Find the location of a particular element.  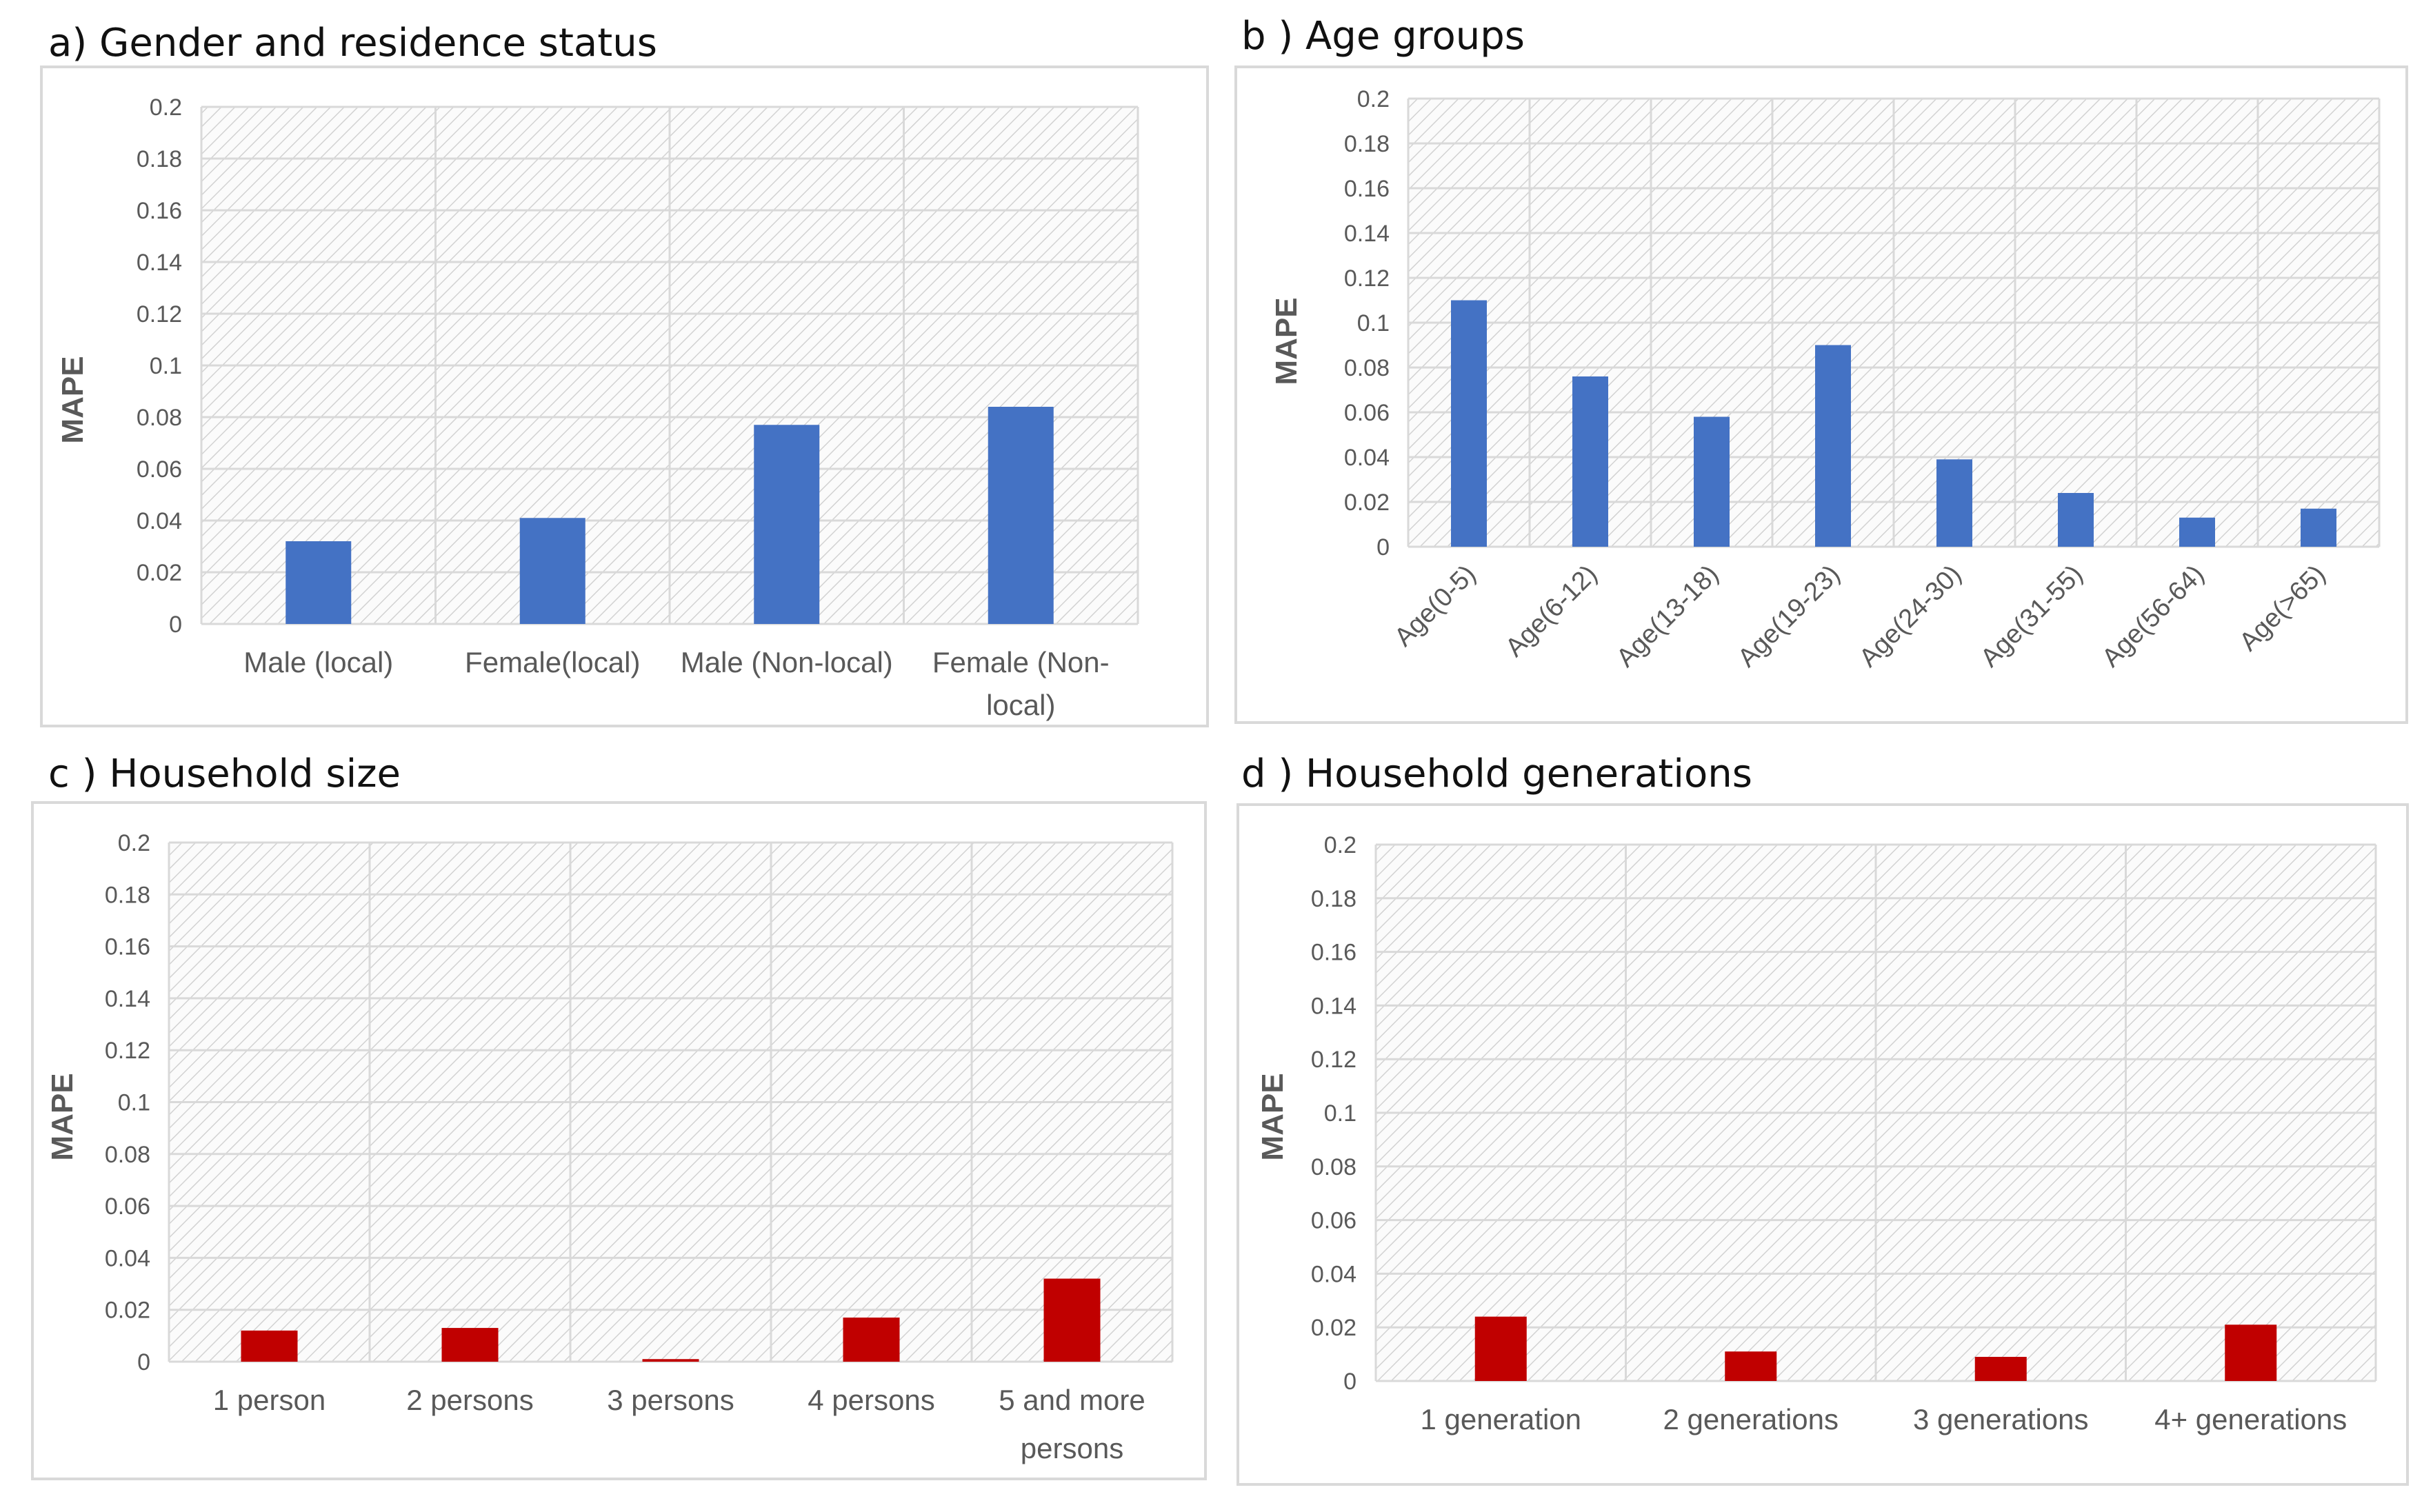

y-axis-label-d: MAPE is located at coordinates (1273, 1116).